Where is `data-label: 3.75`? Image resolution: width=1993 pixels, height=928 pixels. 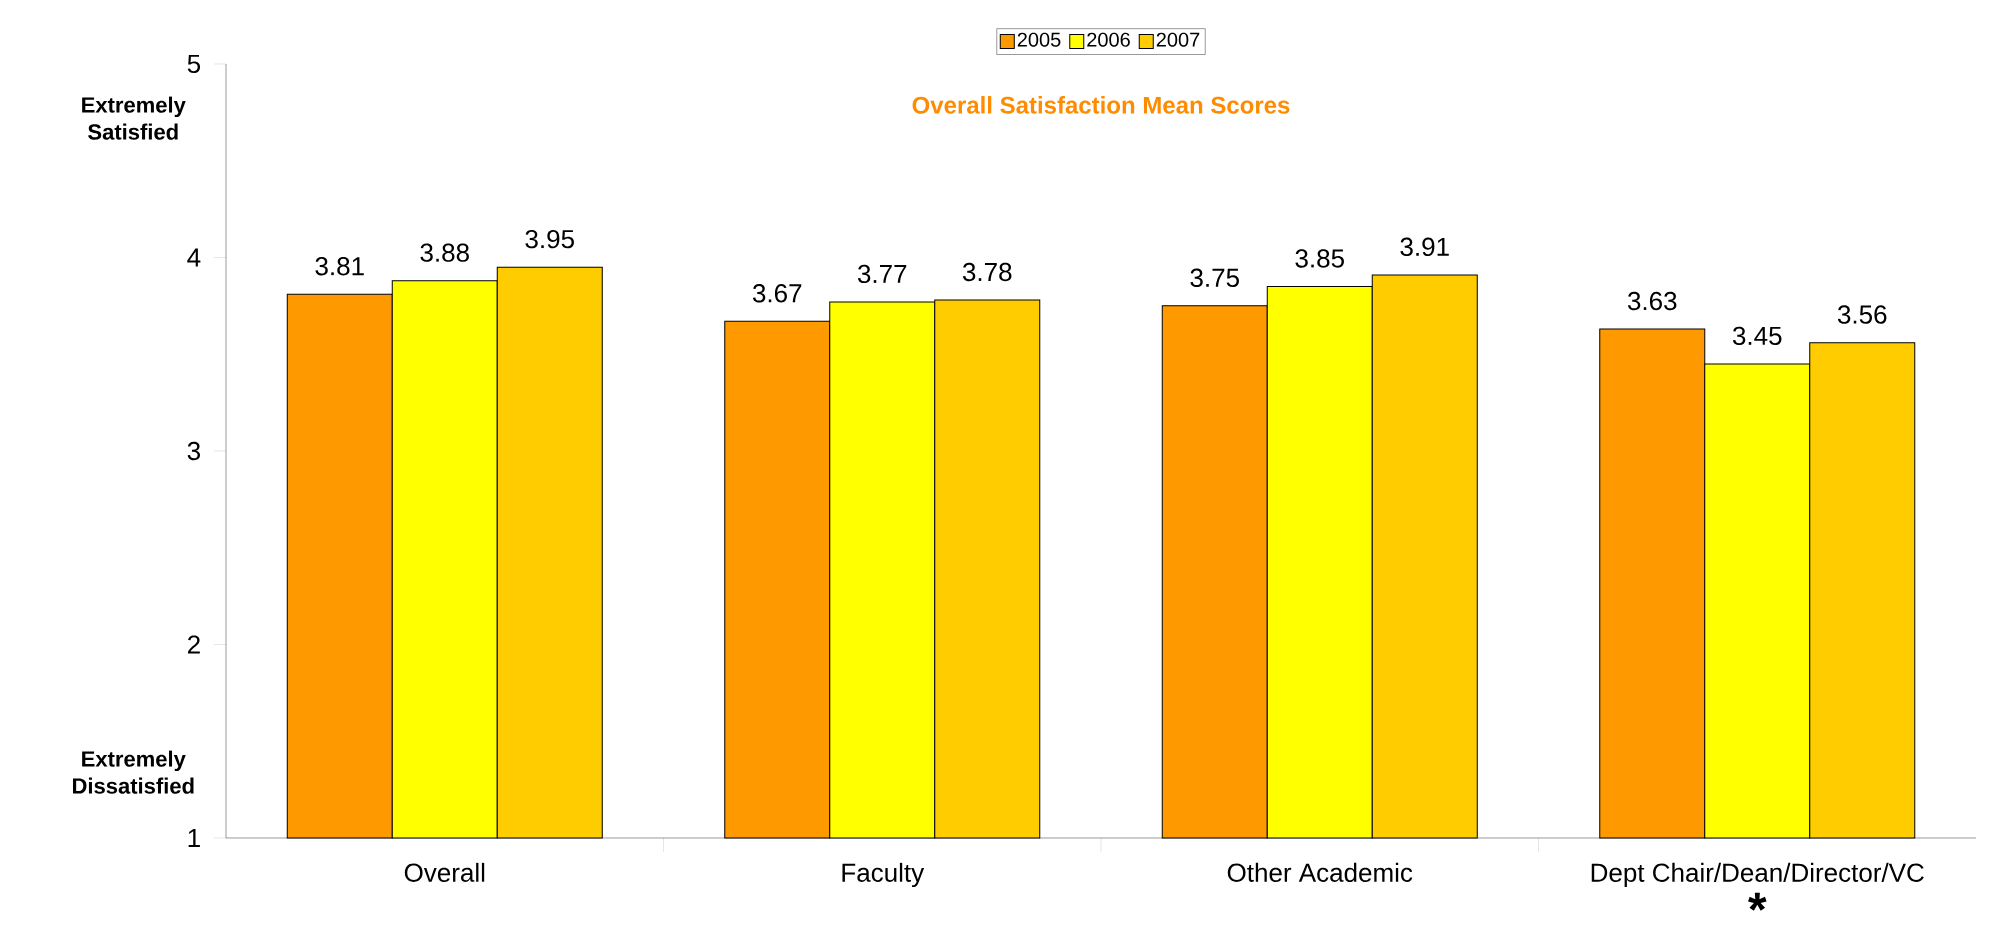
data-label: 3.75 is located at coordinates (1214, 277).